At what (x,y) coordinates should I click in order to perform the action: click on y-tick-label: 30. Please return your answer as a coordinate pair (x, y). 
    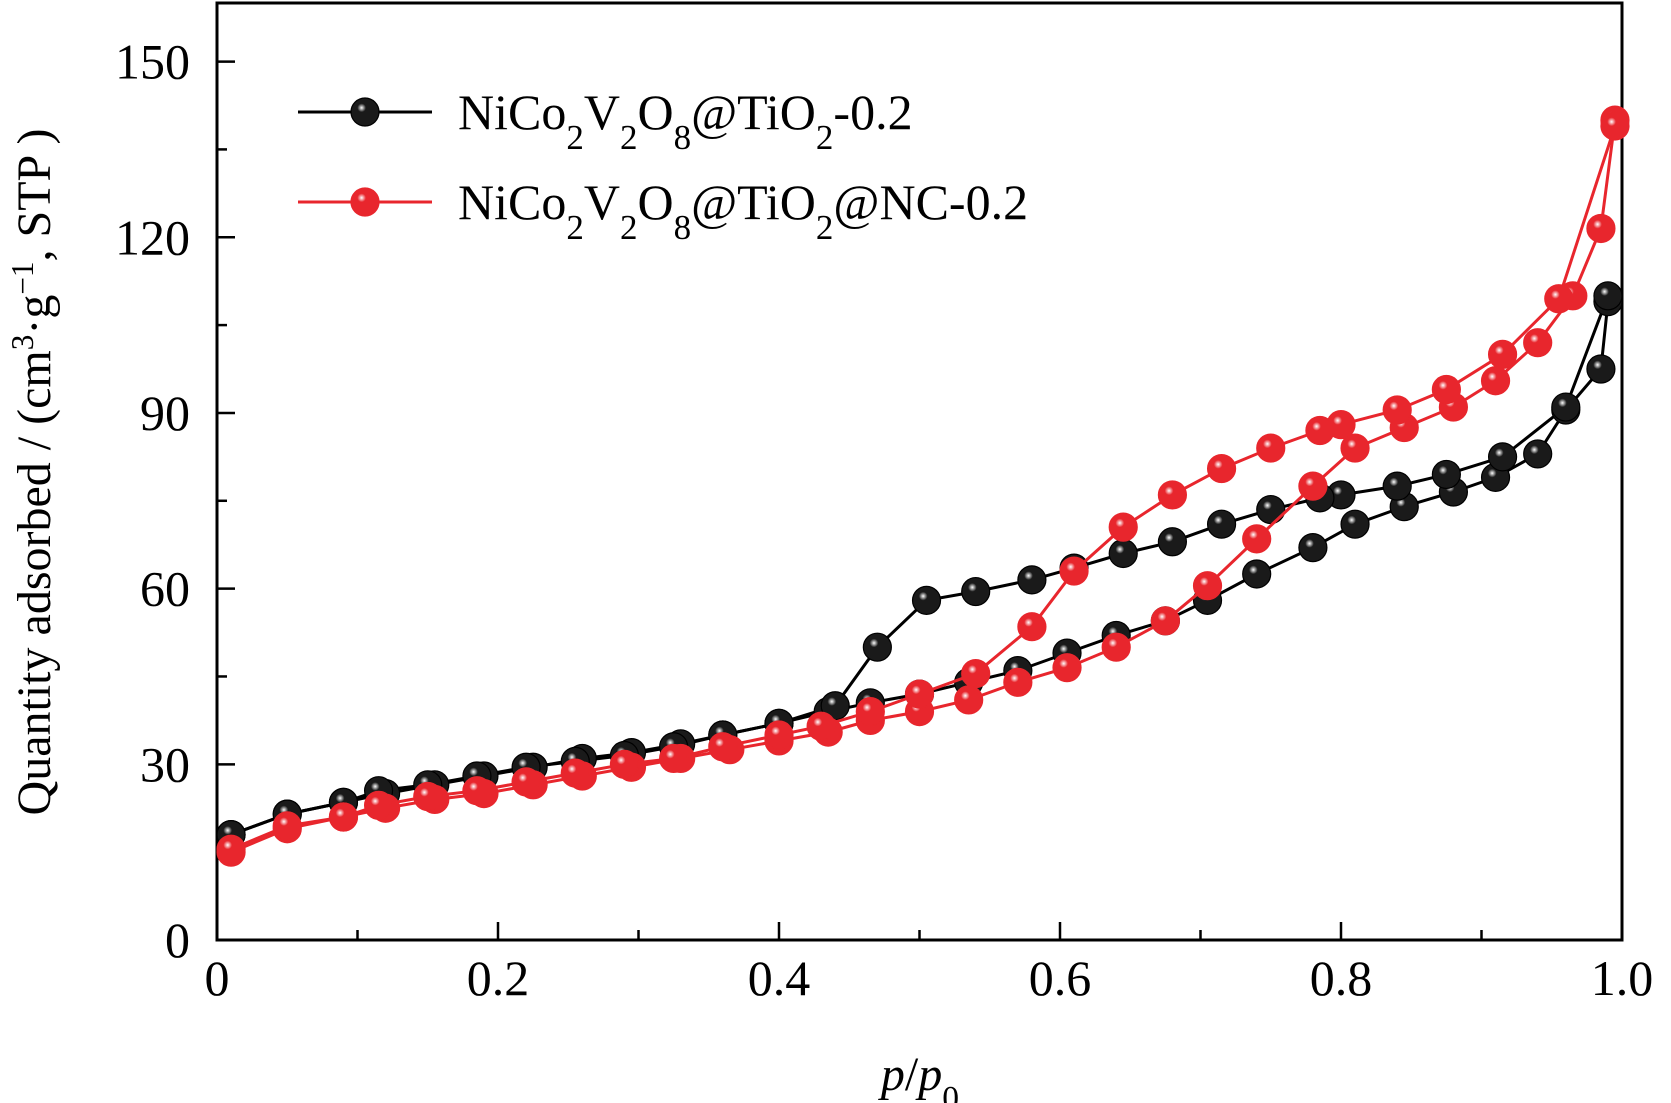
    Looking at the image, I should click on (165, 764).